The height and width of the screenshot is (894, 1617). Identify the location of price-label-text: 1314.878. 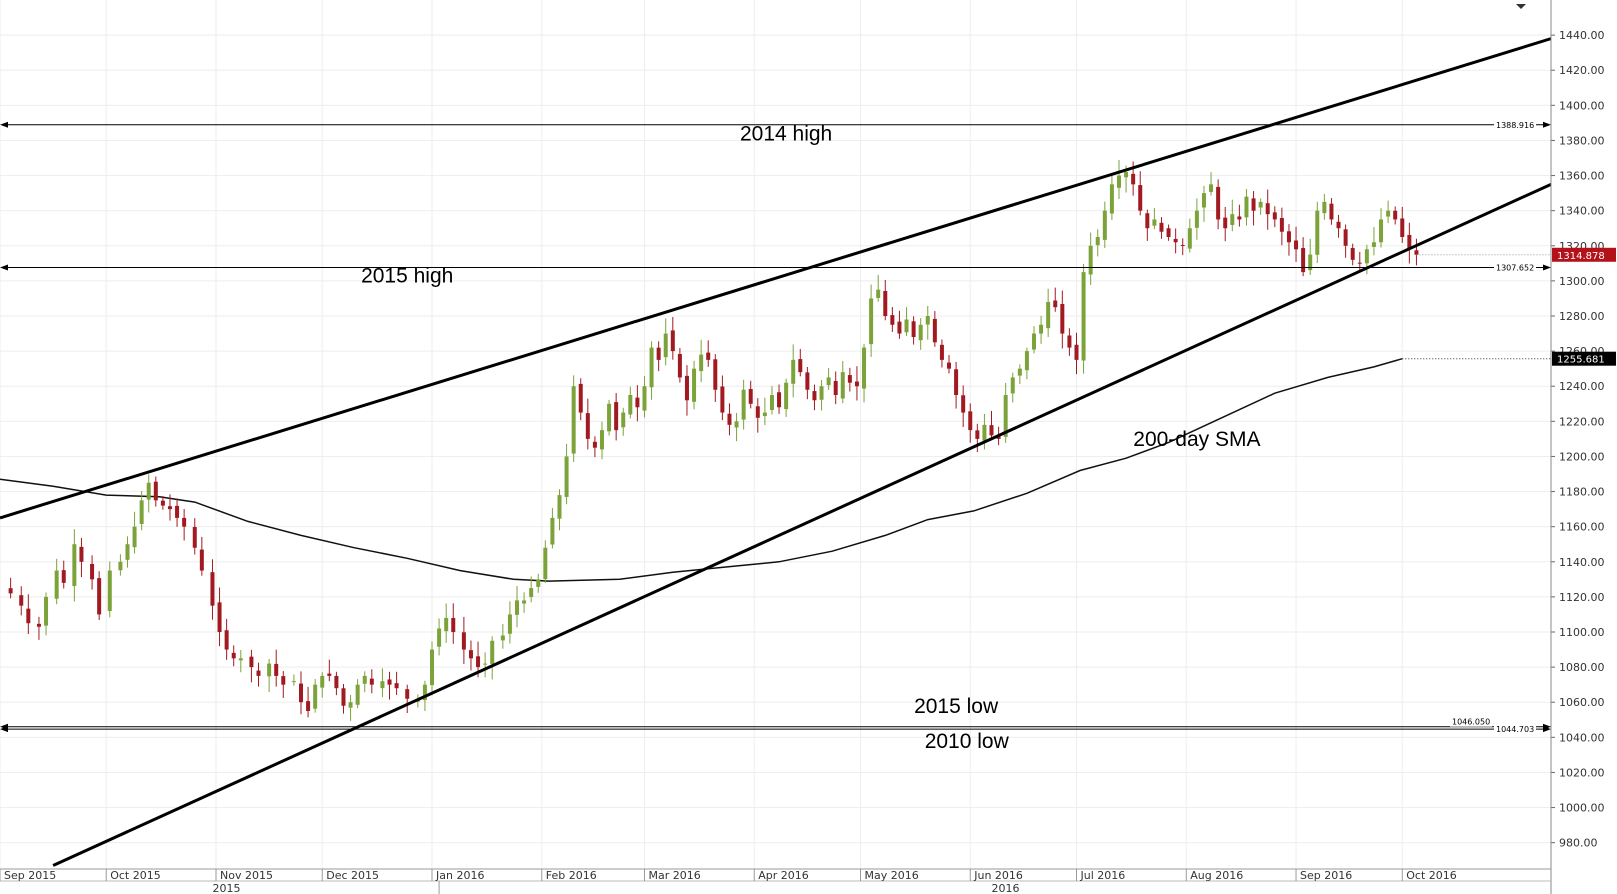
(1581, 256).